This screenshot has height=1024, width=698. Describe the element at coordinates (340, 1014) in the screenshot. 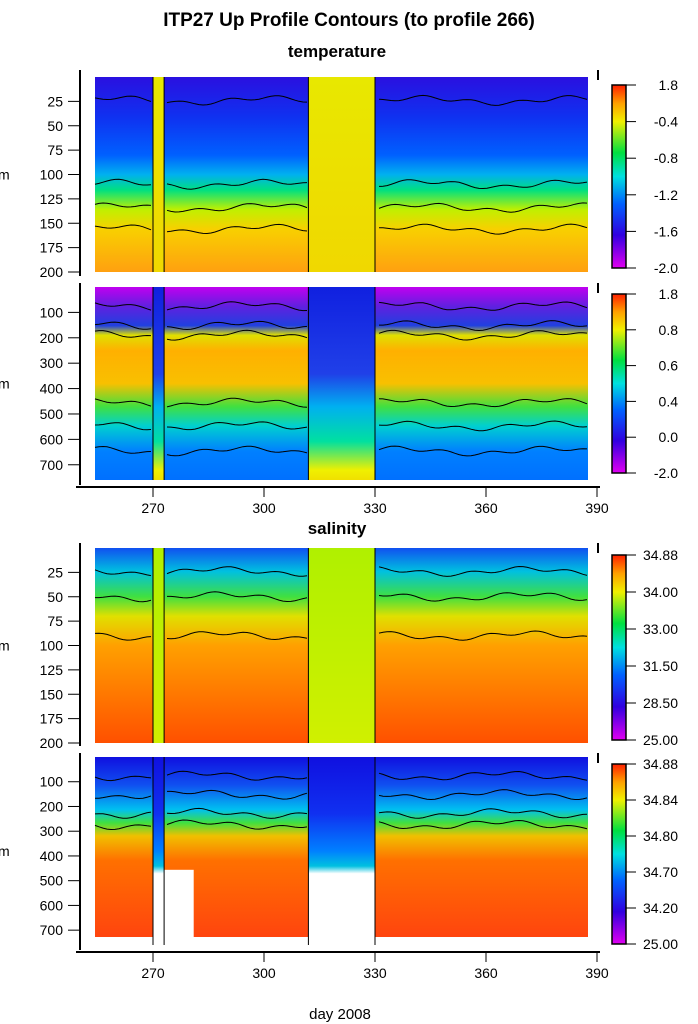

I see `x-axis-label: day 2008` at that location.